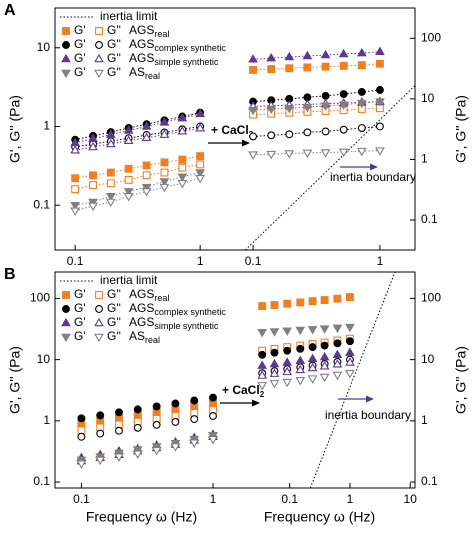  What do you see at coordinates (374, 167) in the screenshot?
I see `boundary-arrow-head` at bounding box center [374, 167].